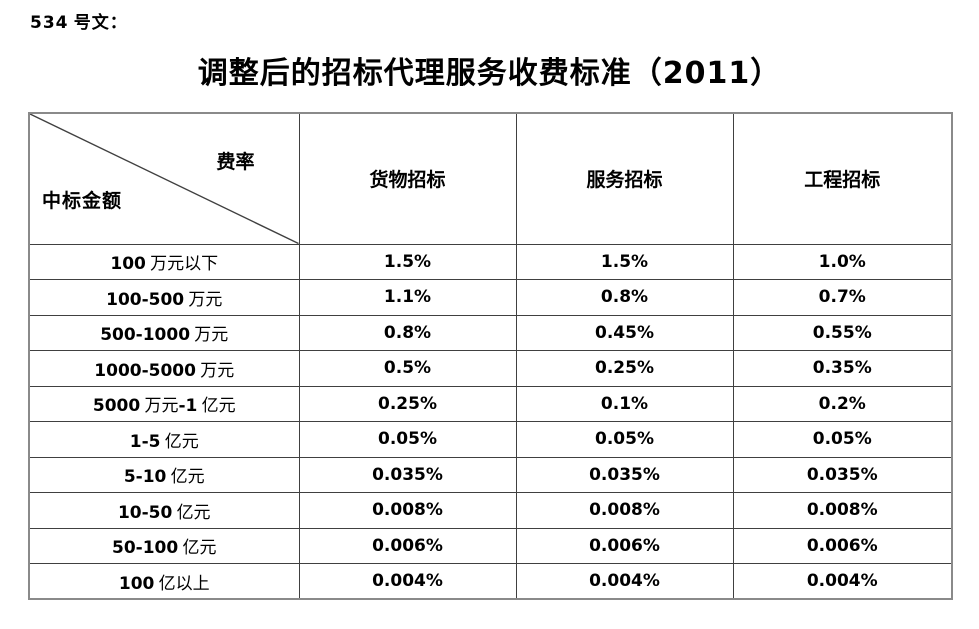  What do you see at coordinates (624, 332) in the screenshot?
I see `rate-value: 0.45%` at bounding box center [624, 332].